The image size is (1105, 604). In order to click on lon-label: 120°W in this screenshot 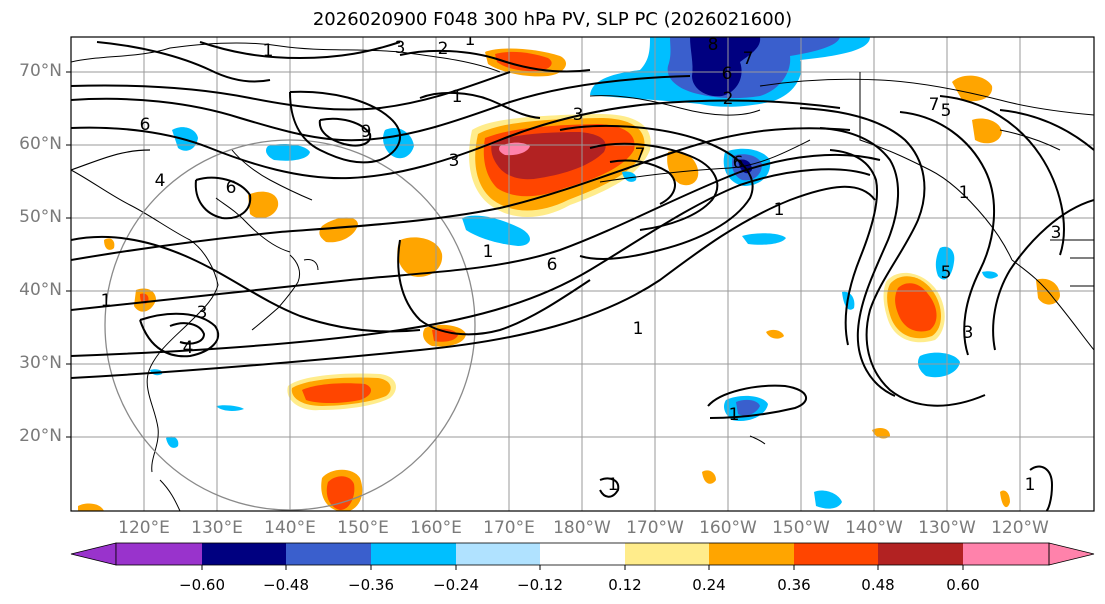, I will do `click(1020, 528)`.